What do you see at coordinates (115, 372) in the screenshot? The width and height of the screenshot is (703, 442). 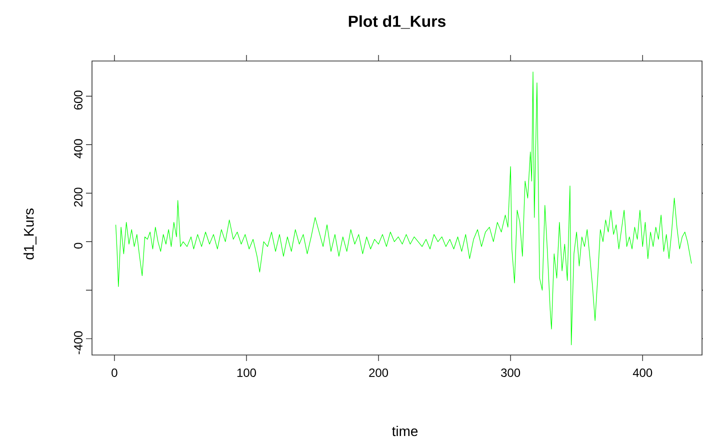 I see `x-tick-label: 0` at bounding box center [115, 372].